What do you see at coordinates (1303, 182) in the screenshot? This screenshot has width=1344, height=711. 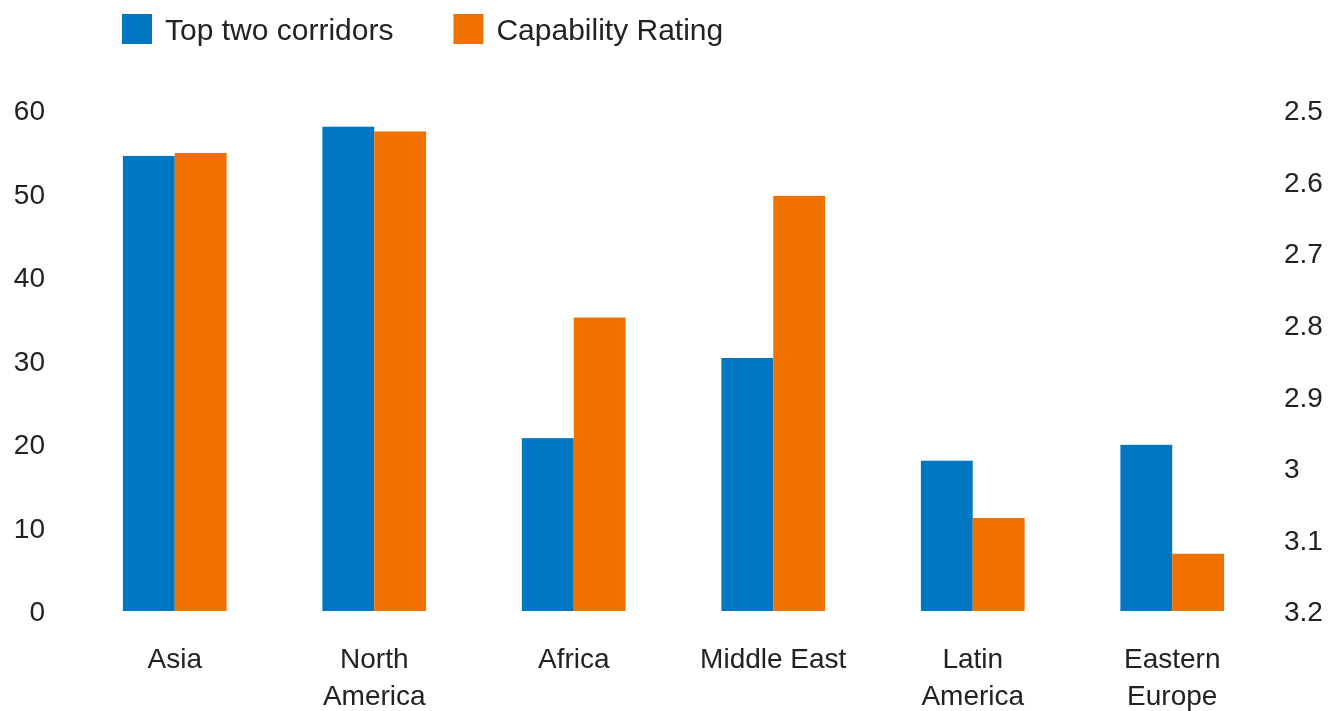 I see `y2-tick-label: 2.6` at bounding box center [1303, 182].